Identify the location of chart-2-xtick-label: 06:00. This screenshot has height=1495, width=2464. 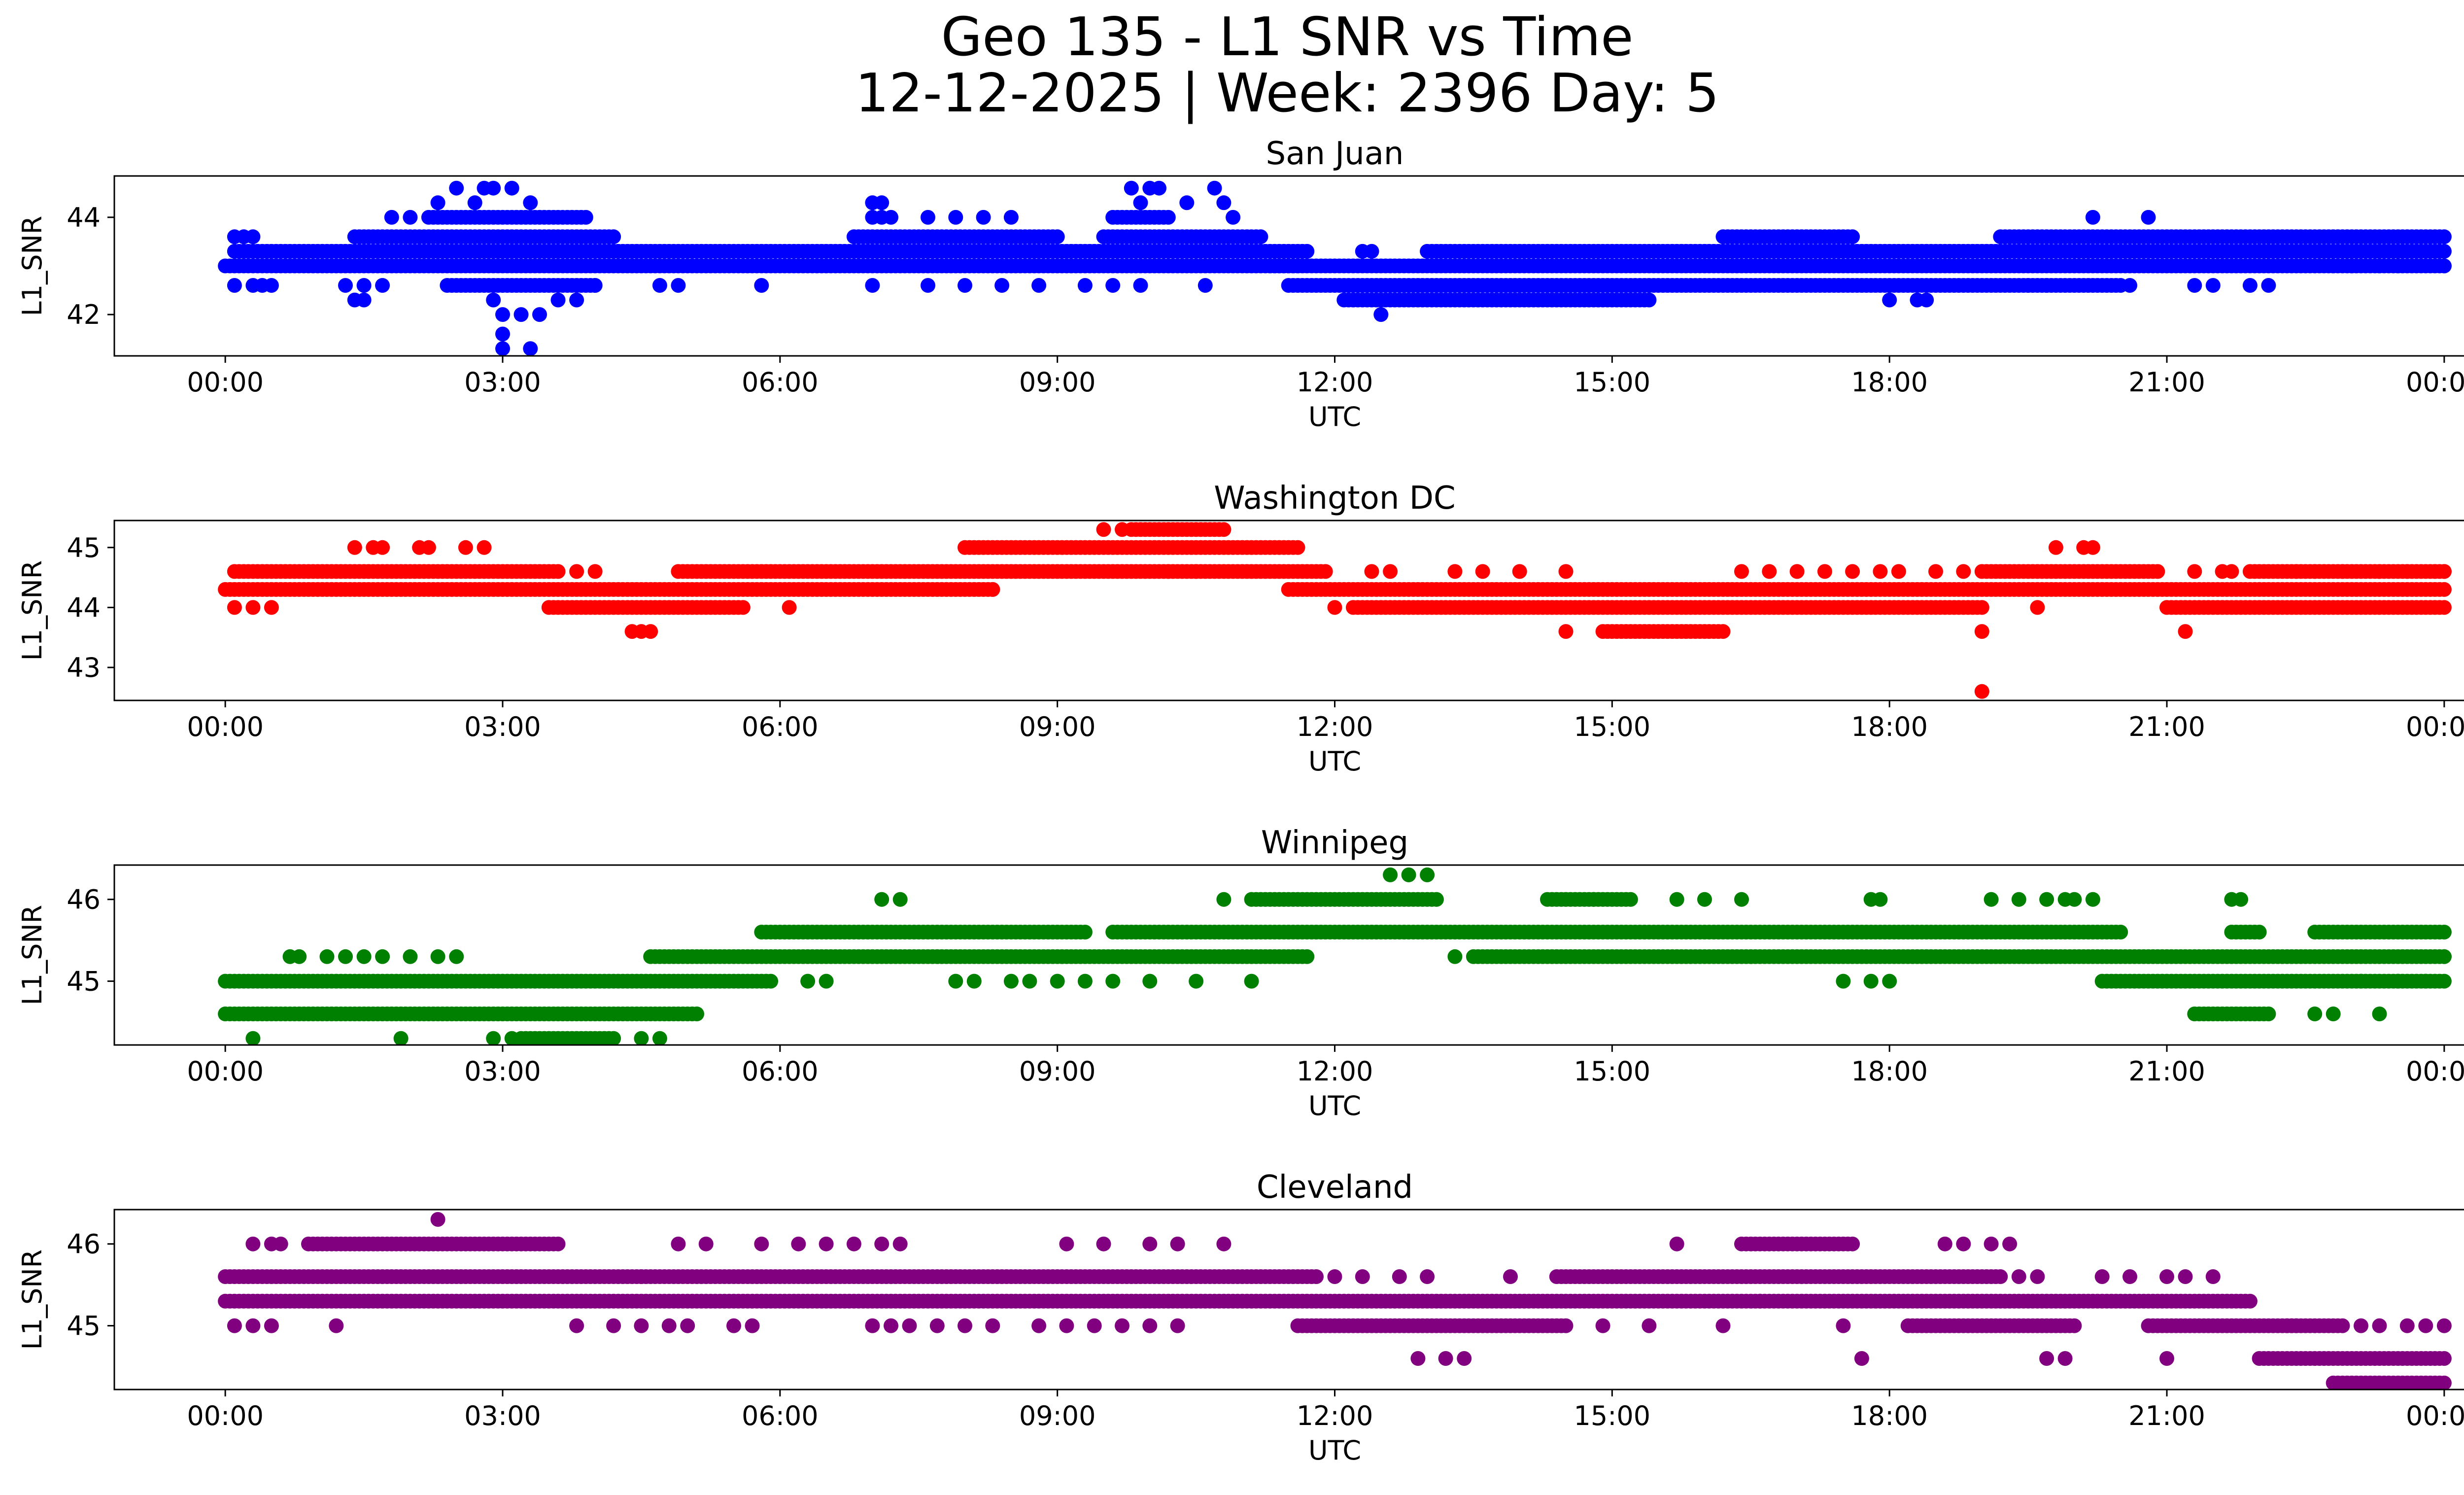
(780, 1071).